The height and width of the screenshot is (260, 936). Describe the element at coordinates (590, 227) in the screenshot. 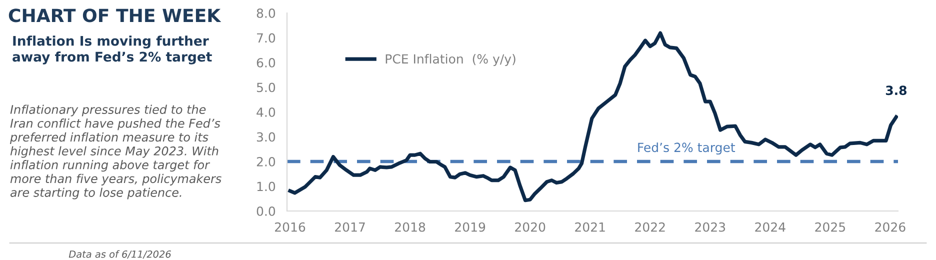

I see `x-tick-label: 2021` at that location.